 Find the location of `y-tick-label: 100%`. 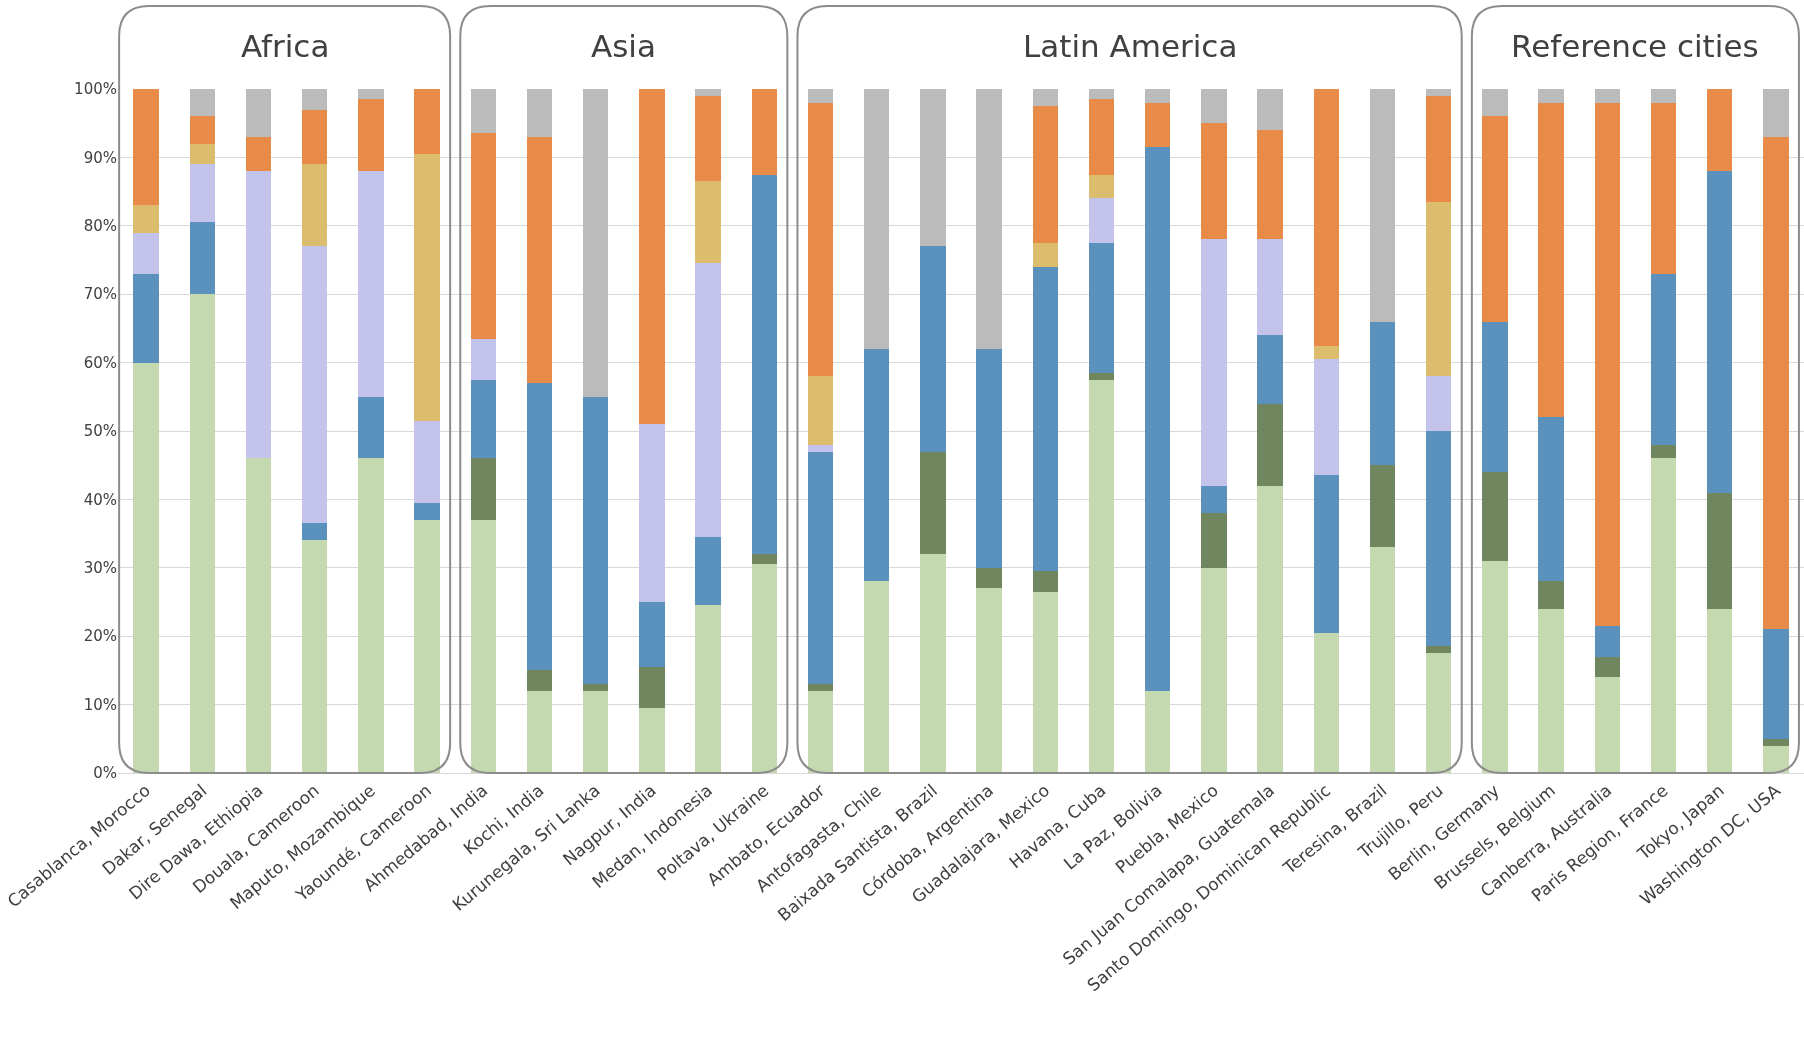

y-tick-label: 100% is located at coordinates (95, 89).